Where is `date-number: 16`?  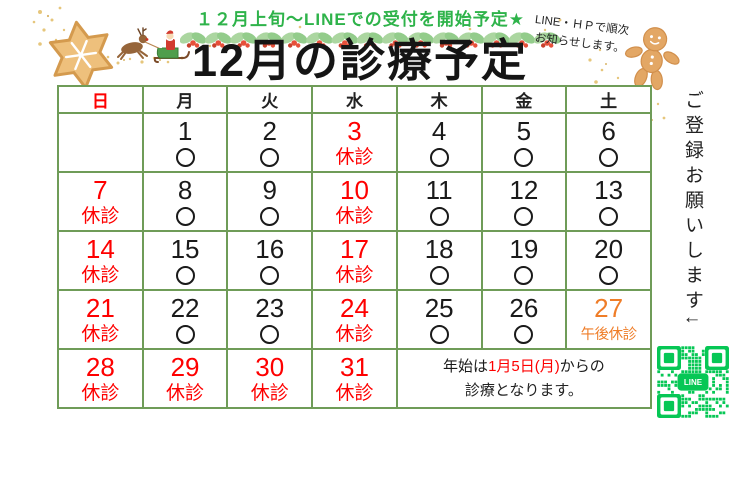 date-number: 16 is located at coordinates (270, 248).